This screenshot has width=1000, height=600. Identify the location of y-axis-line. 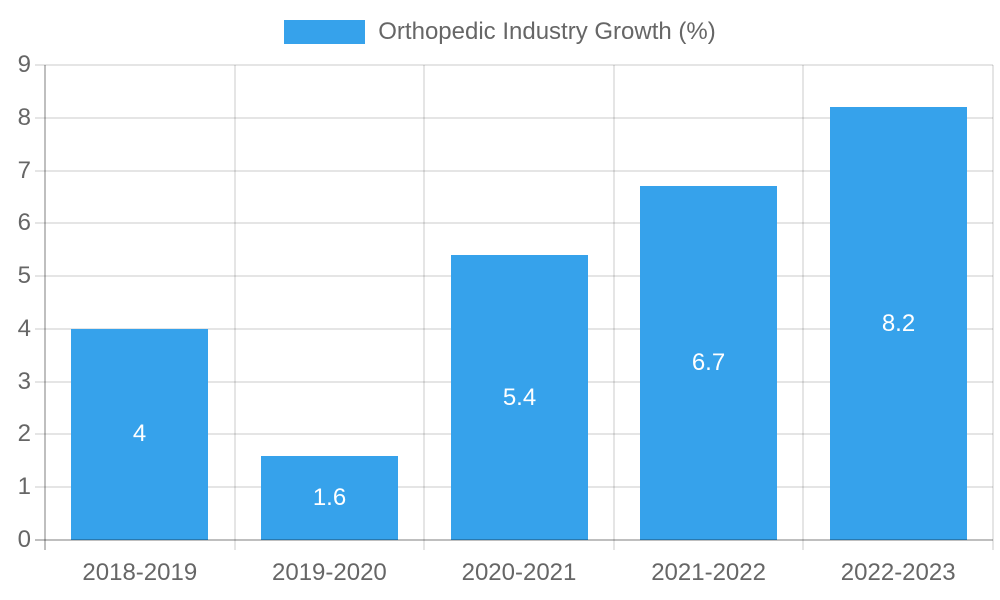
(45, 307).